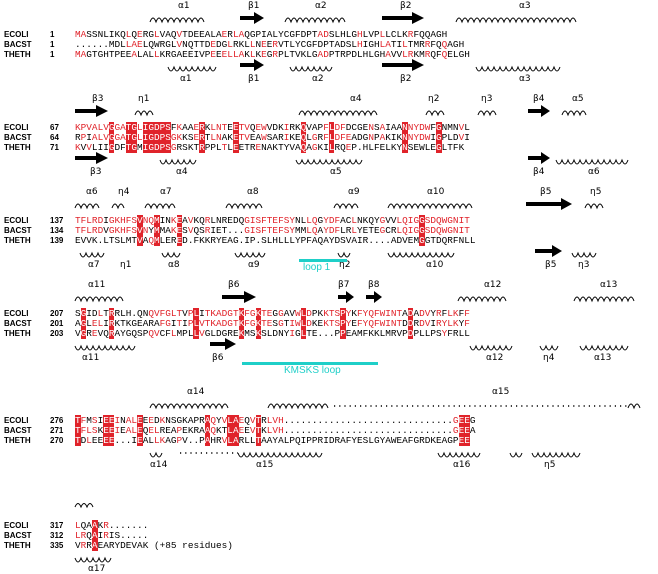 This screenshot has width=658, height=574. What do you see at coordinates (54, 147) in the screenshot?
I see `seq-number: 71` at bounding box center [54, 147].